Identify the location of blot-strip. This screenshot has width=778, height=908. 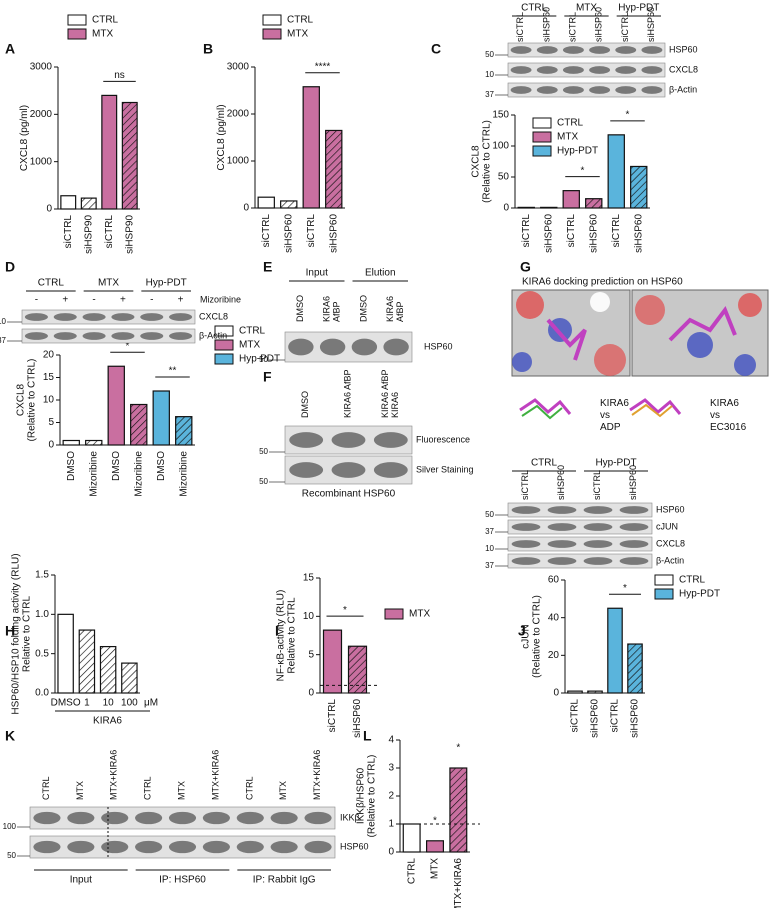
(586, 50).